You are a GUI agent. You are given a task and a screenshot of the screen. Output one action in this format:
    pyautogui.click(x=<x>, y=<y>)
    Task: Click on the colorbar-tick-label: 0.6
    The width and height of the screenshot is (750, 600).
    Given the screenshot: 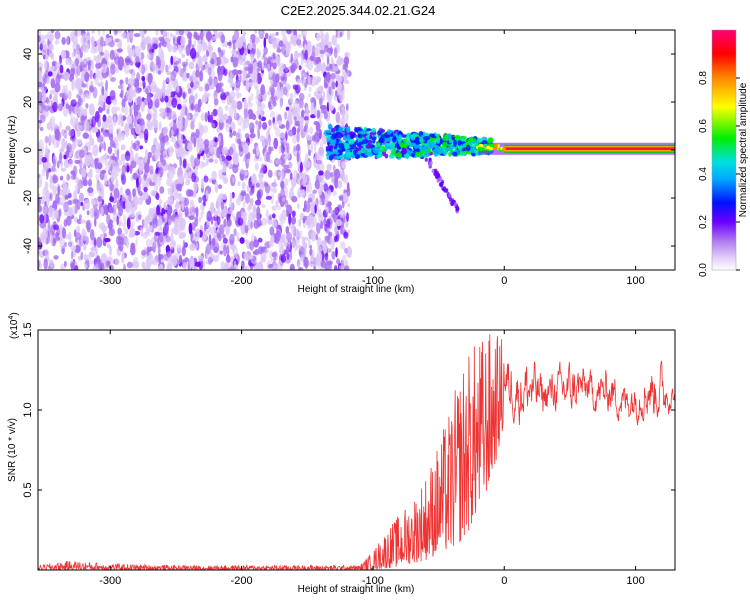 What is the action you would take?
    pyautogui.click(x=703, y=126)
    